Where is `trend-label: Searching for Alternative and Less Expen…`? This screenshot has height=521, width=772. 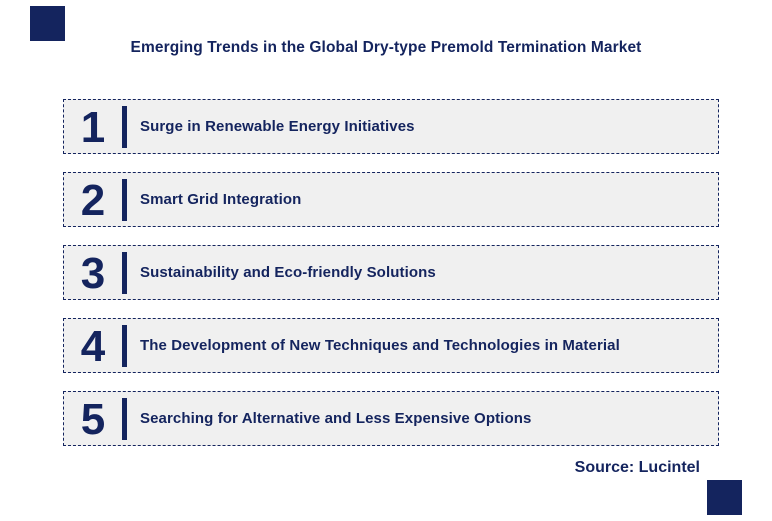
trend-label: Searching for Alternative and Less Expen… is located at coordinates (336, 418).